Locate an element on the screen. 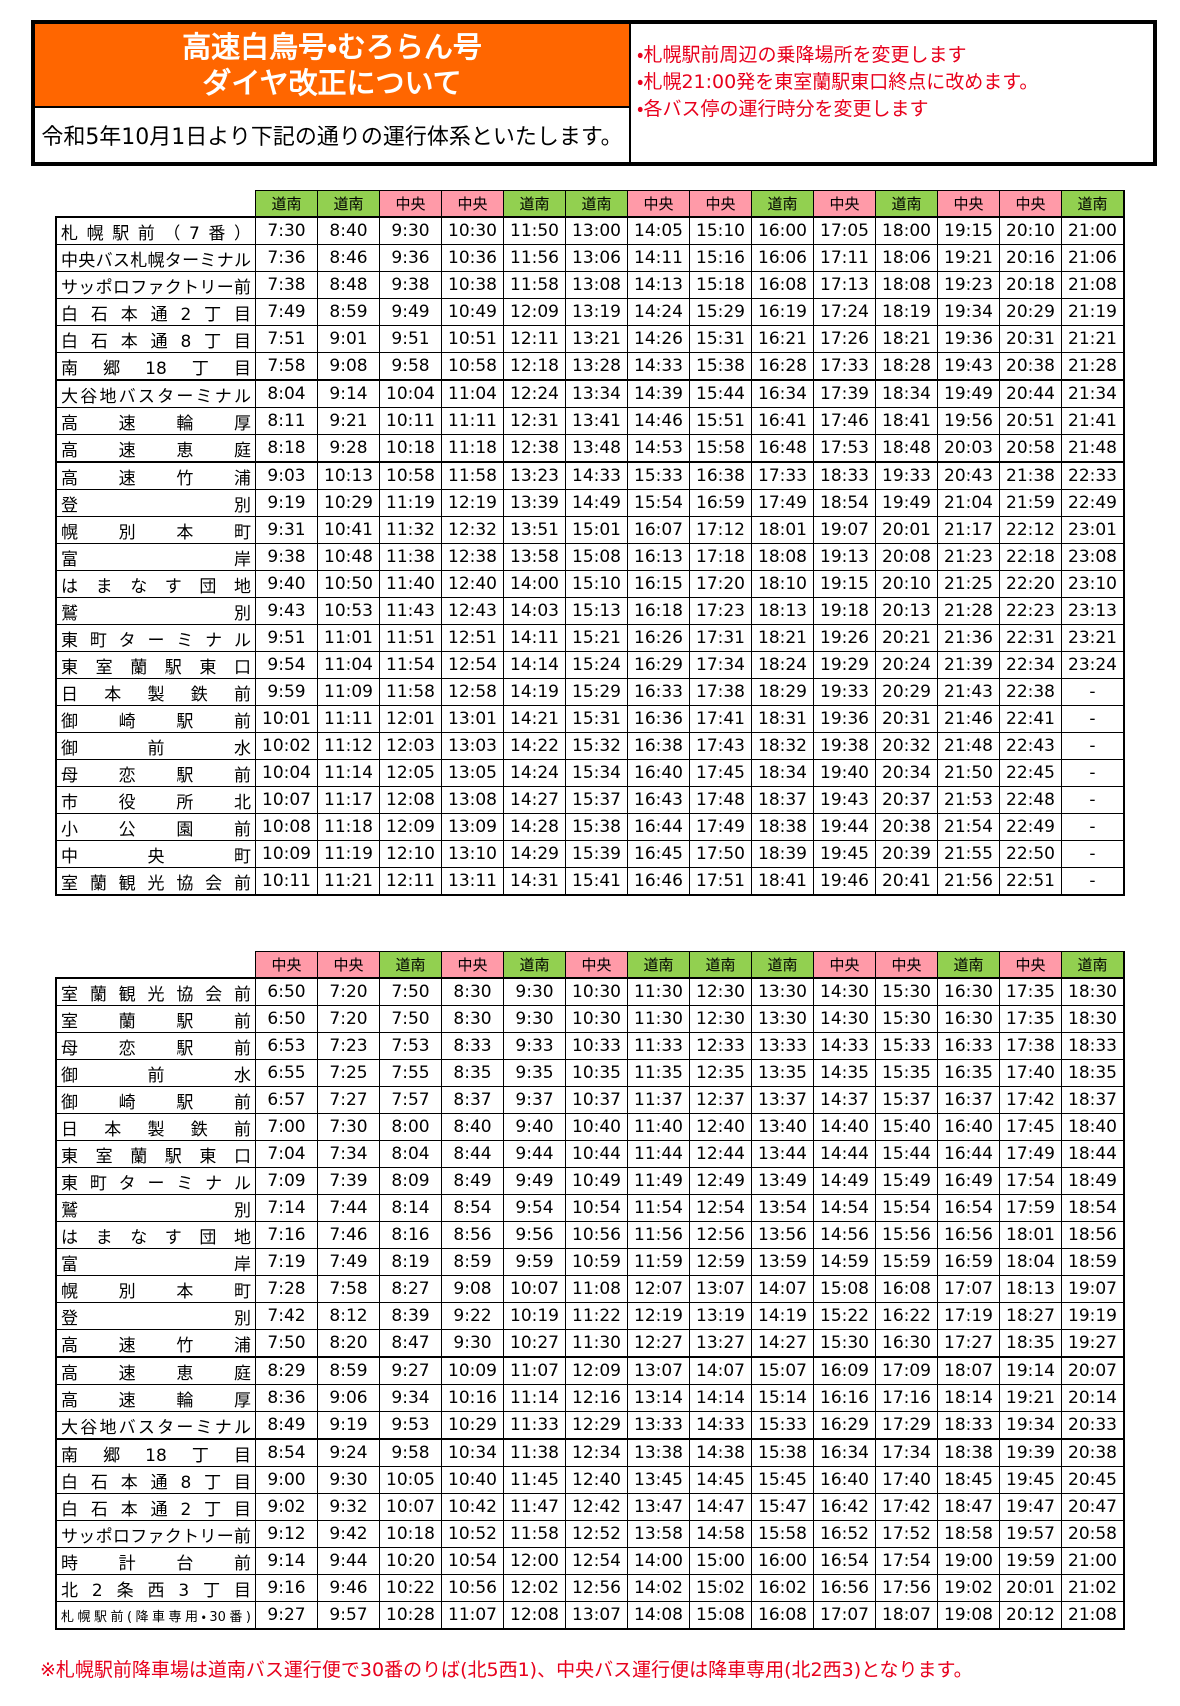 The image size is (1180, 1706). departure-time: 12:40 is located at coordinates (472, 584).